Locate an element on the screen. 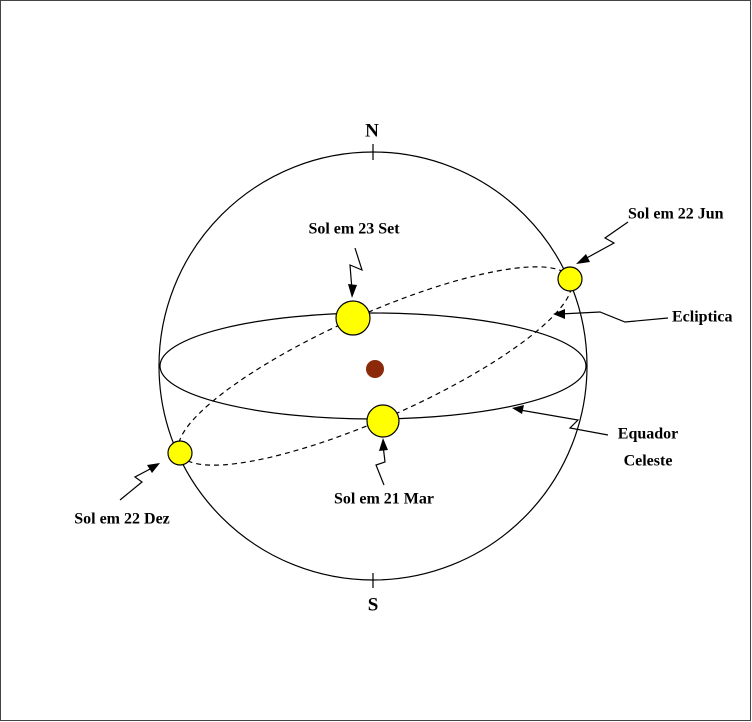 The width and height of the screenshot is (752, 722). sun-sep is located at coordinates (353, 318).